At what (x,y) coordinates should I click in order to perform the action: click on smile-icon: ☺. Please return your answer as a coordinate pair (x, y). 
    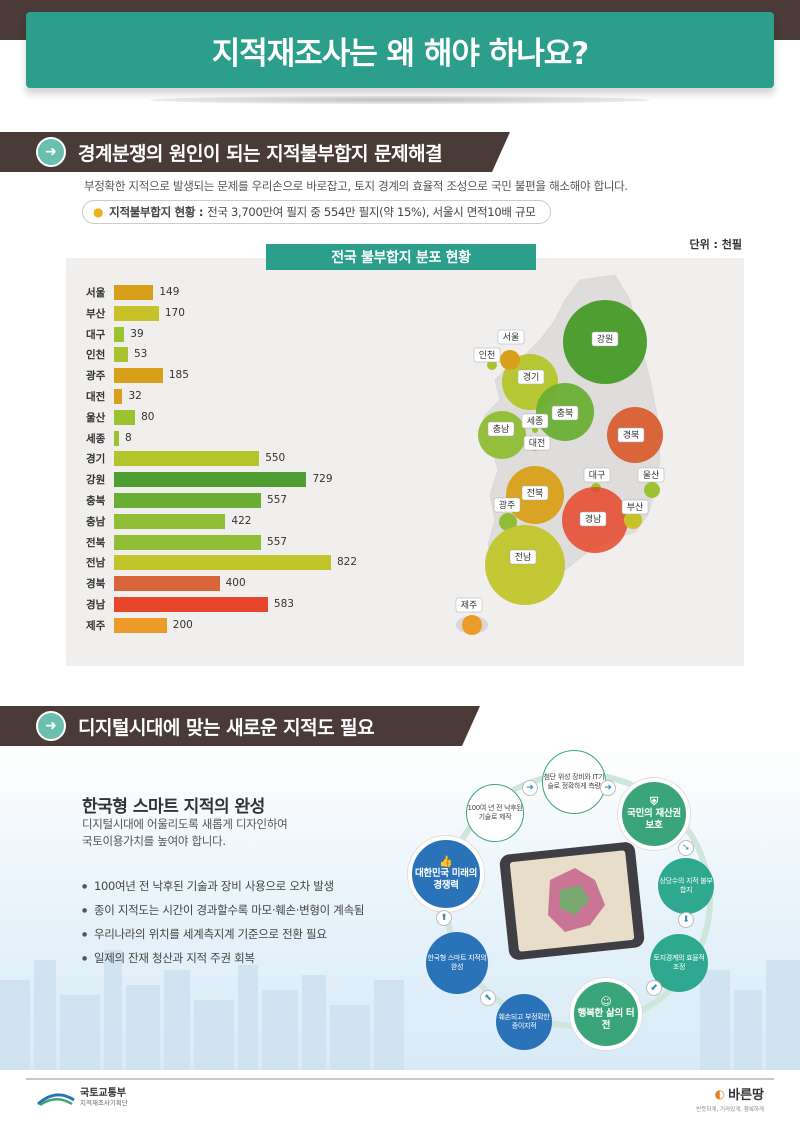
    Looking at the image, I should click on (606, 1001).